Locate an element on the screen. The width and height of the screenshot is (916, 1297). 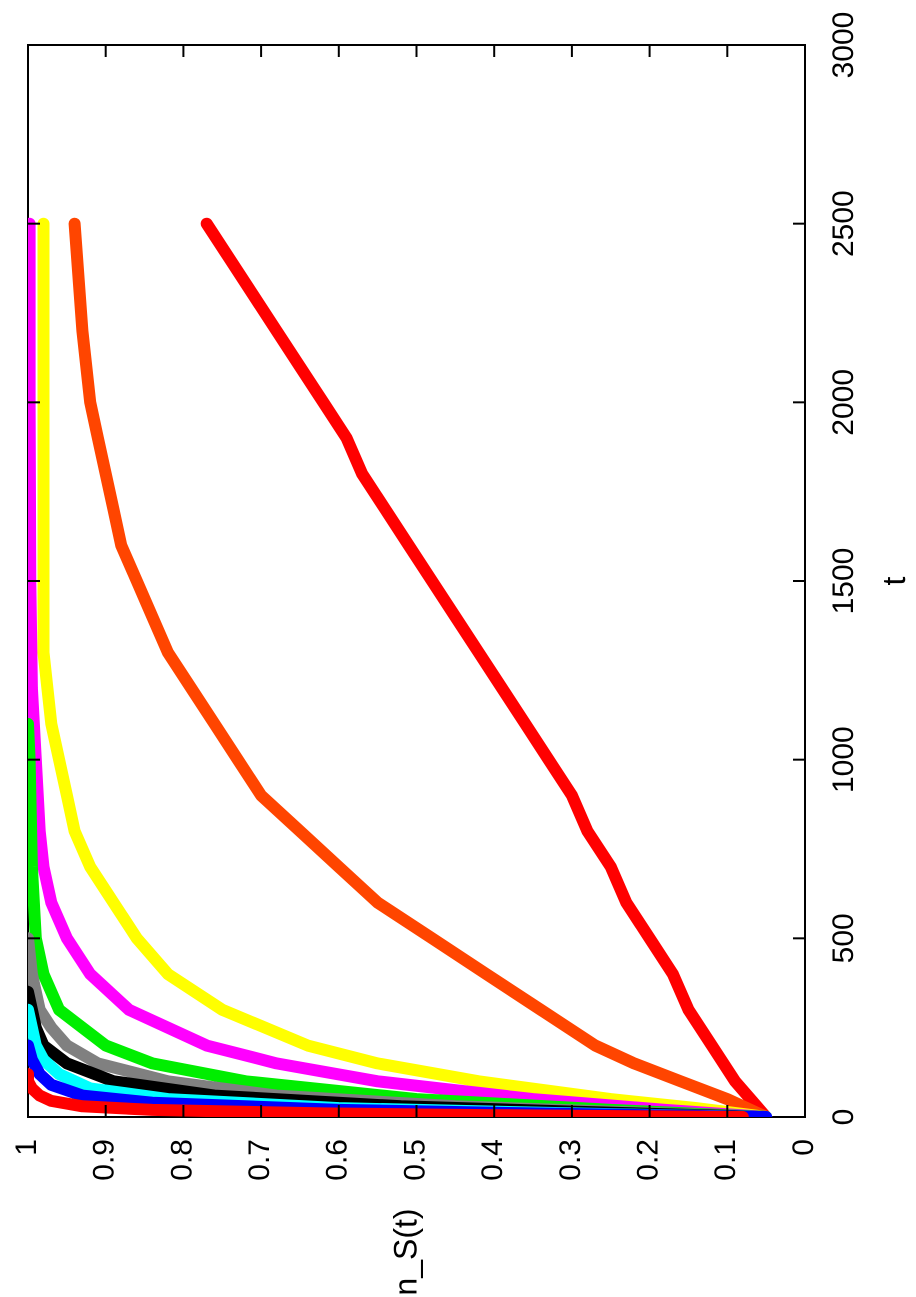
x-tick-label: 2500 is located at coordinates (843, 223).